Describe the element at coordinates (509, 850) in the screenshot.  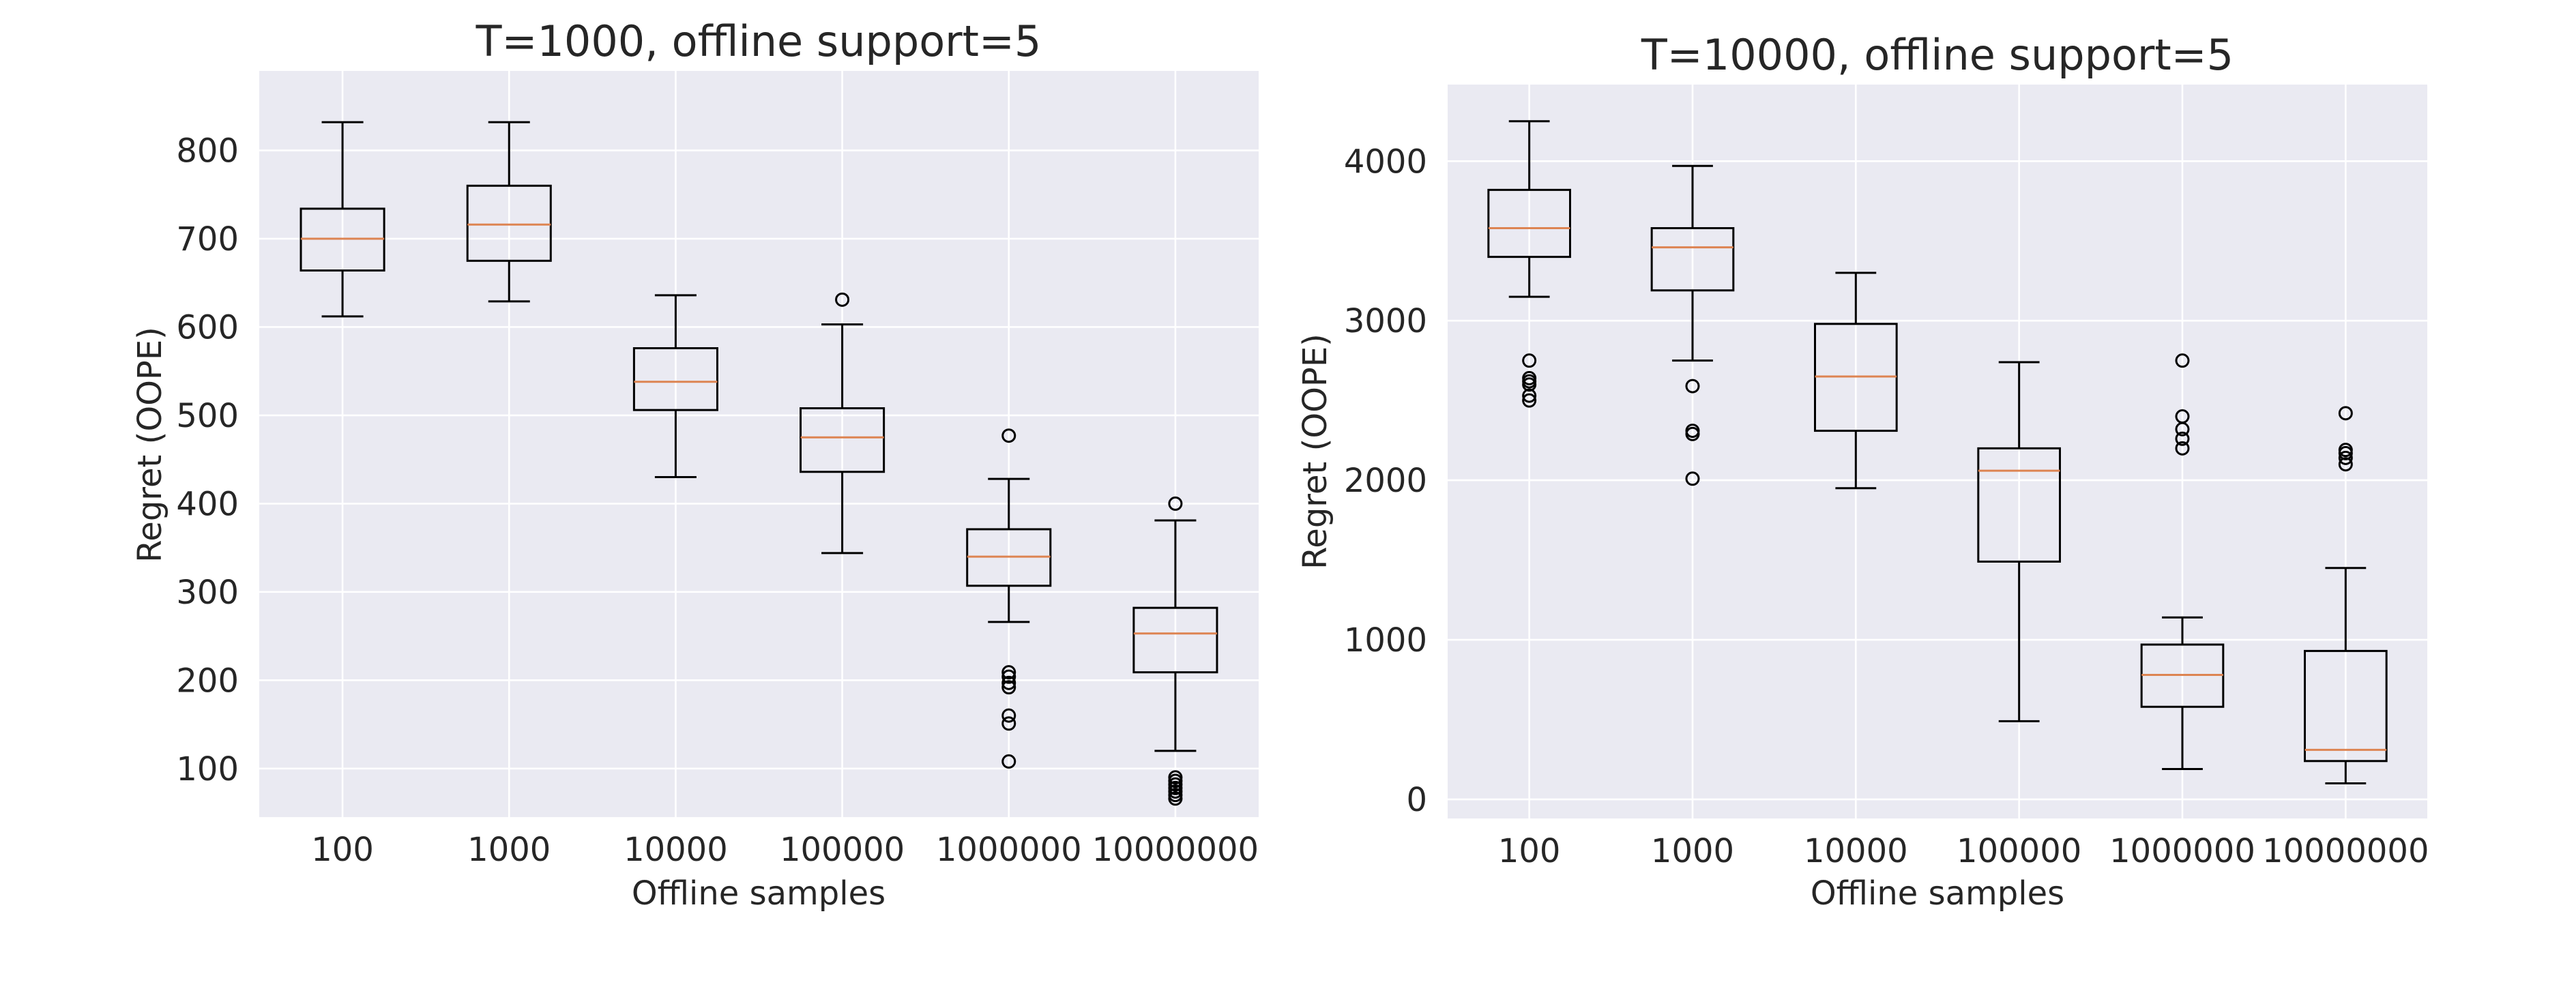
I see `left-x-tick-label: 1000` at that location.